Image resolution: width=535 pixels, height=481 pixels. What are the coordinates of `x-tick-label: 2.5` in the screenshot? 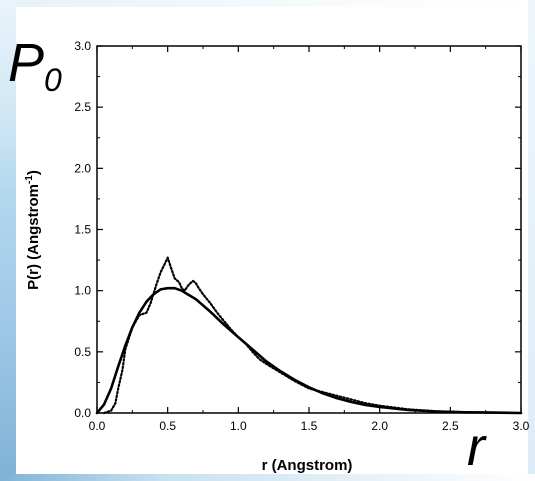 It's located at (450, 426).